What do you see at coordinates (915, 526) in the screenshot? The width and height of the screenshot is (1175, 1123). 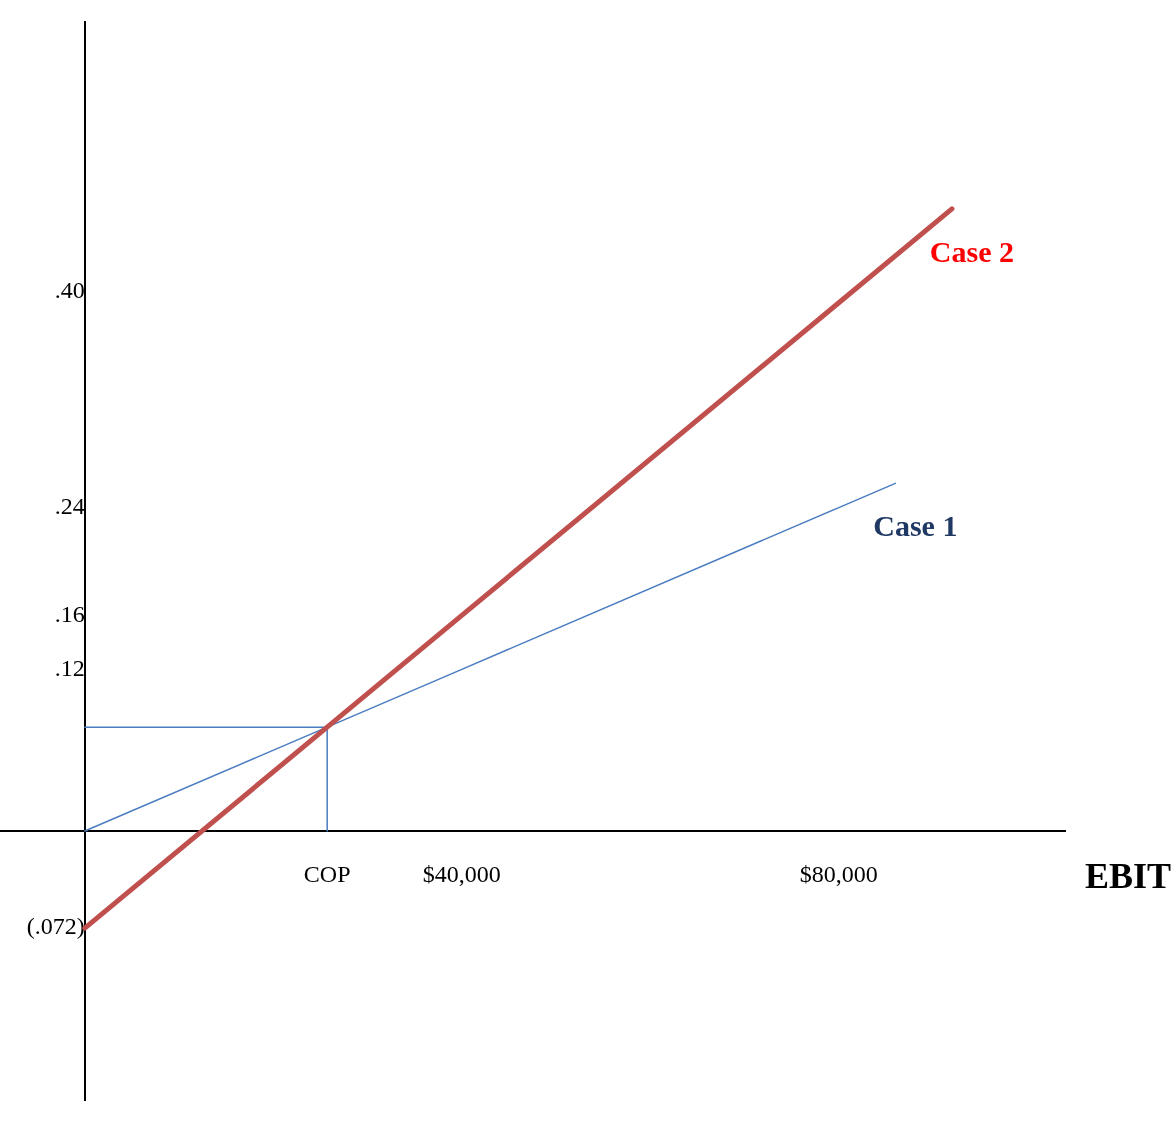 I see `series-label: Case 1` at bounding box center [915, 526].